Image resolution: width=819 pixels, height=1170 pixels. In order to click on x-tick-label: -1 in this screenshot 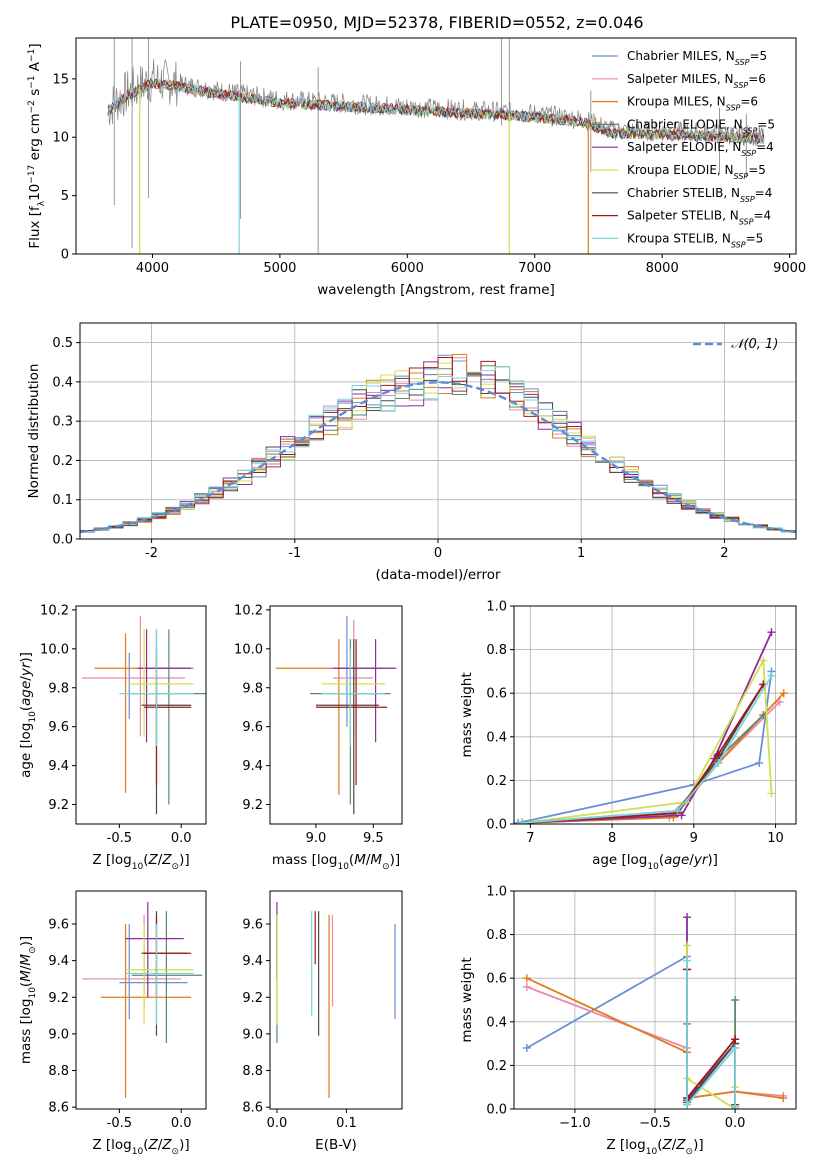, I will do `click(294, 553)`.